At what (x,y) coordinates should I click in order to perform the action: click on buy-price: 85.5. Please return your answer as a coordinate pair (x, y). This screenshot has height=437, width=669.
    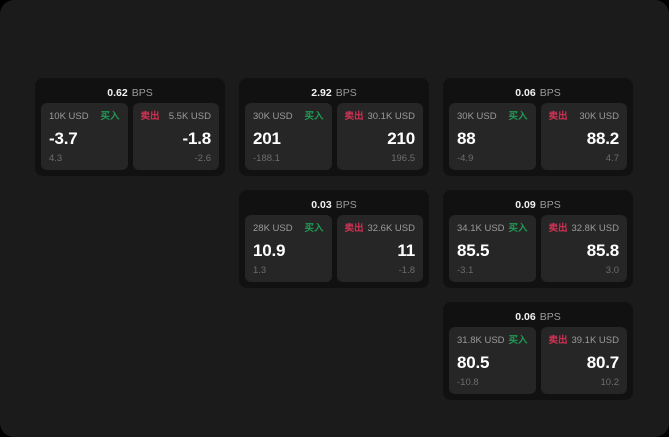
    Looking at the image, I should click on (473, 250).